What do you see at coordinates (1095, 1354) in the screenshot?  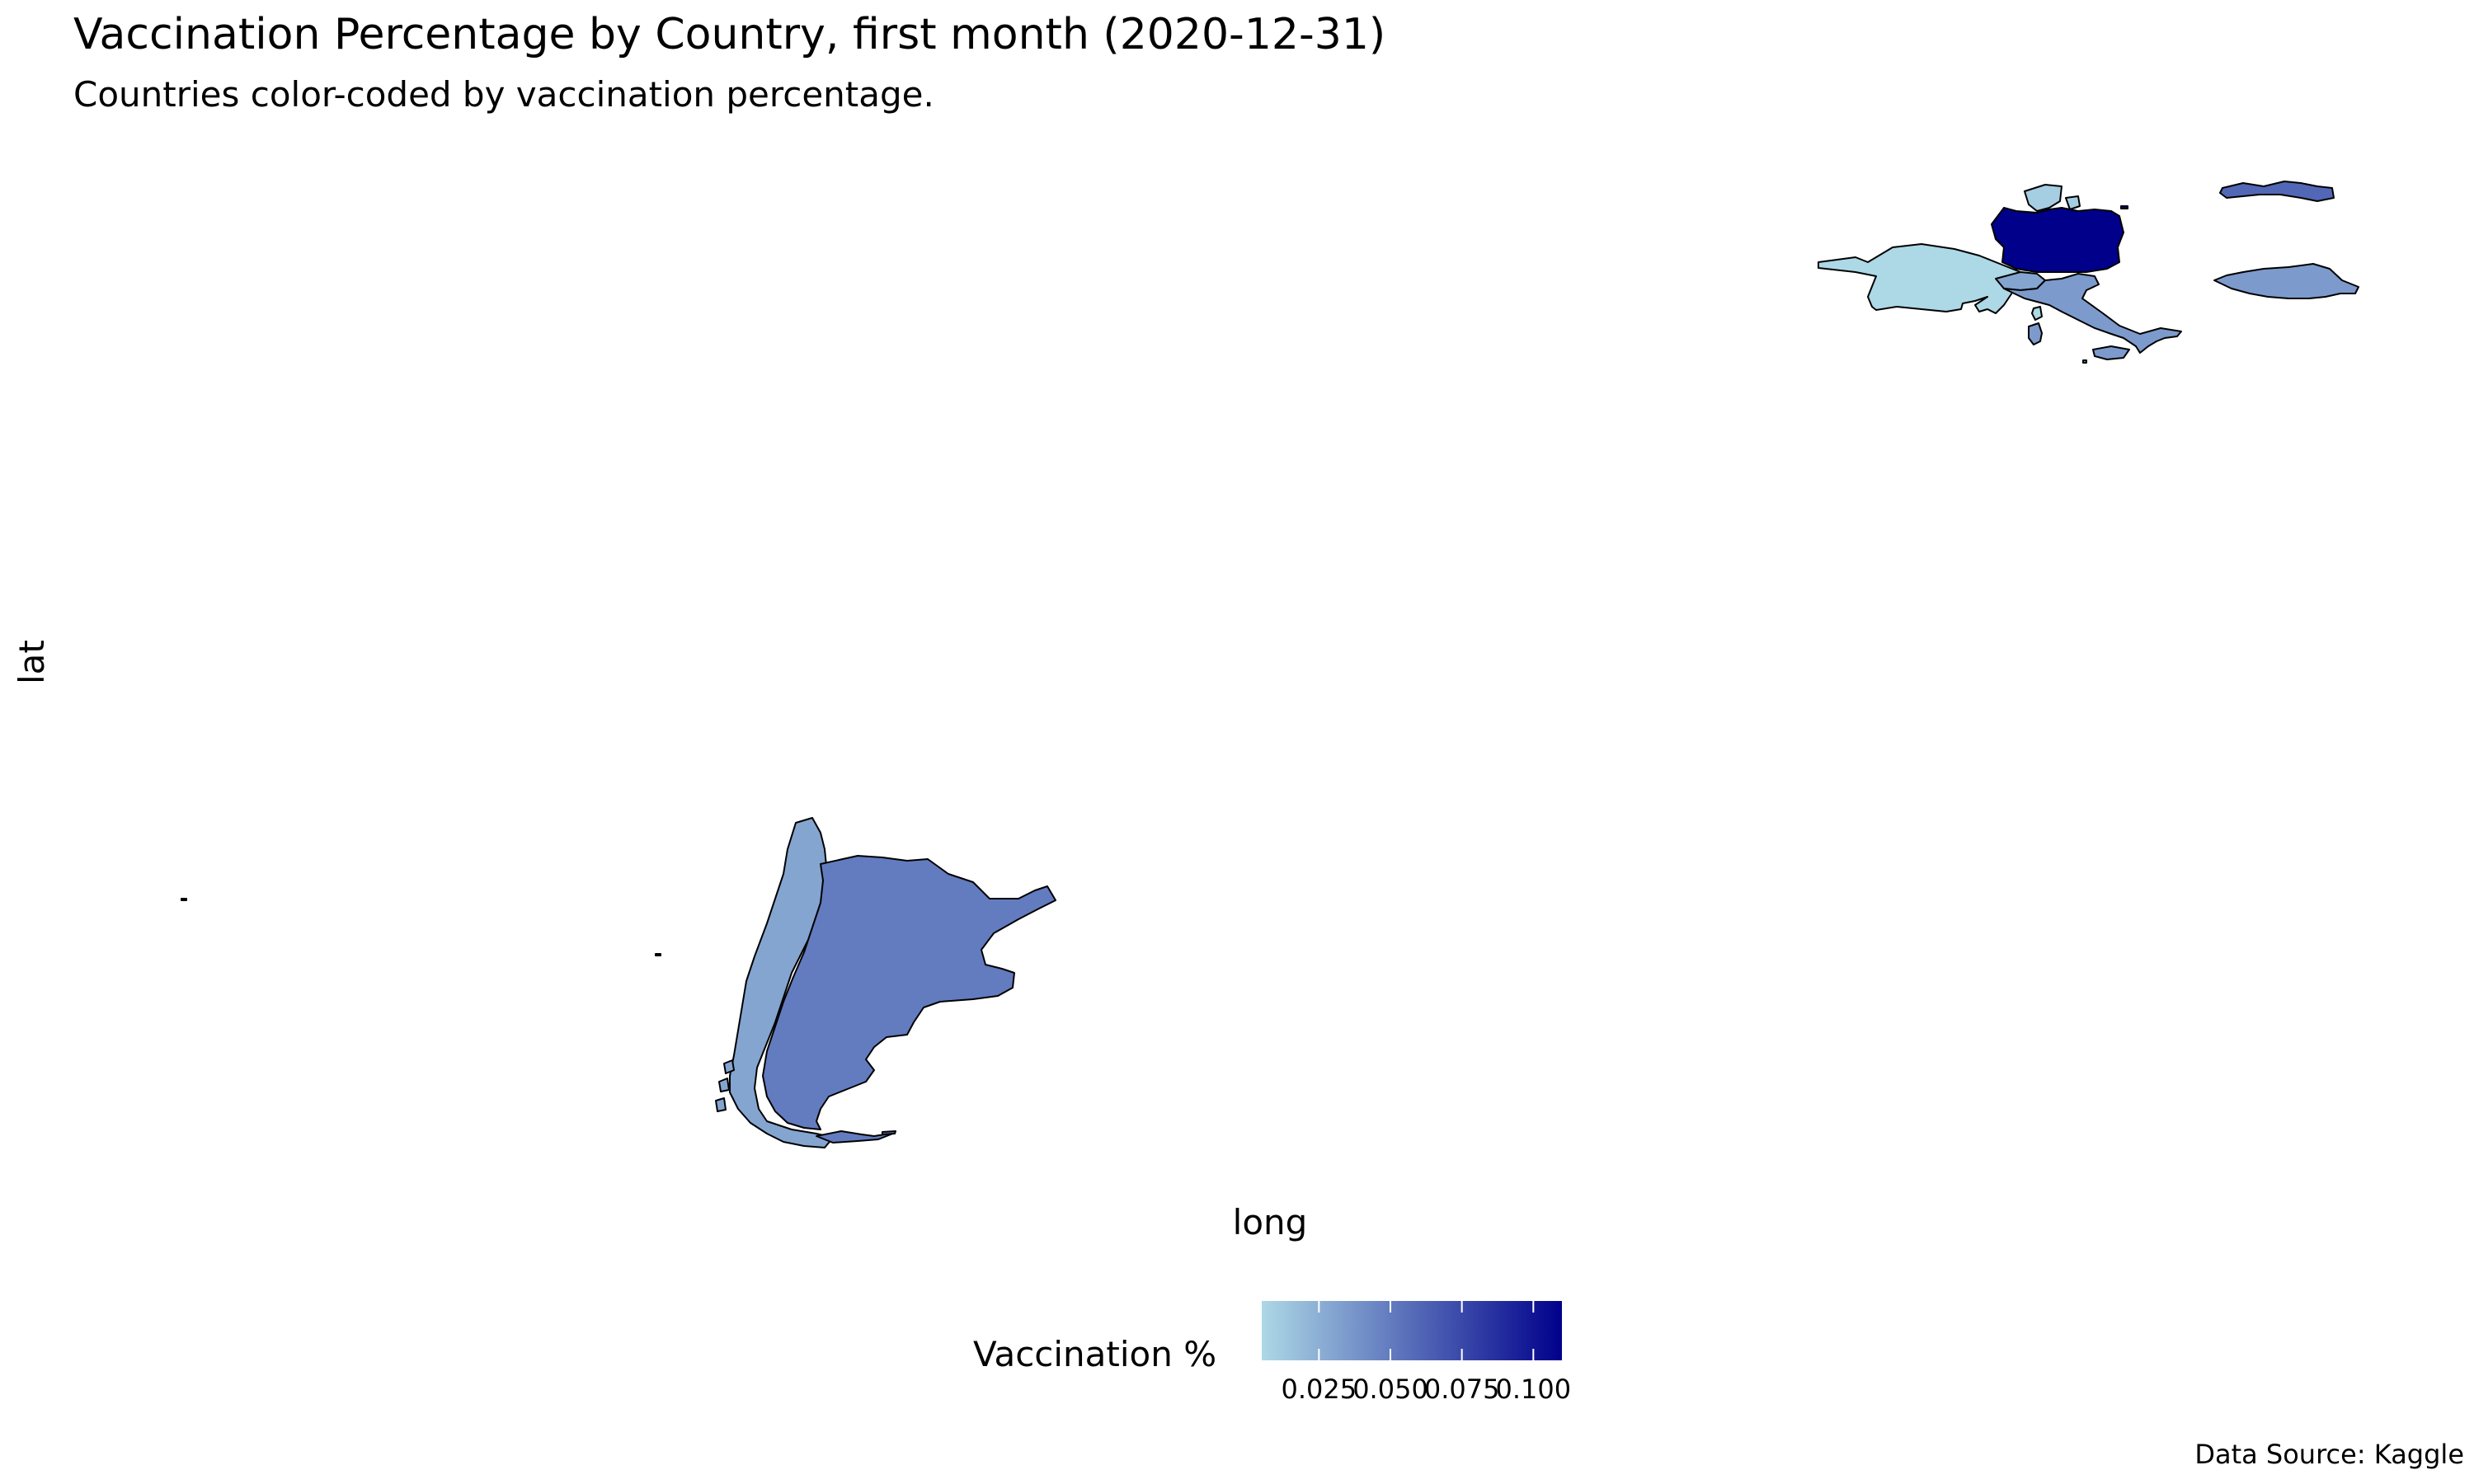 I see `legend-title: Vaccination %` at bounding box center [1095, 1354].